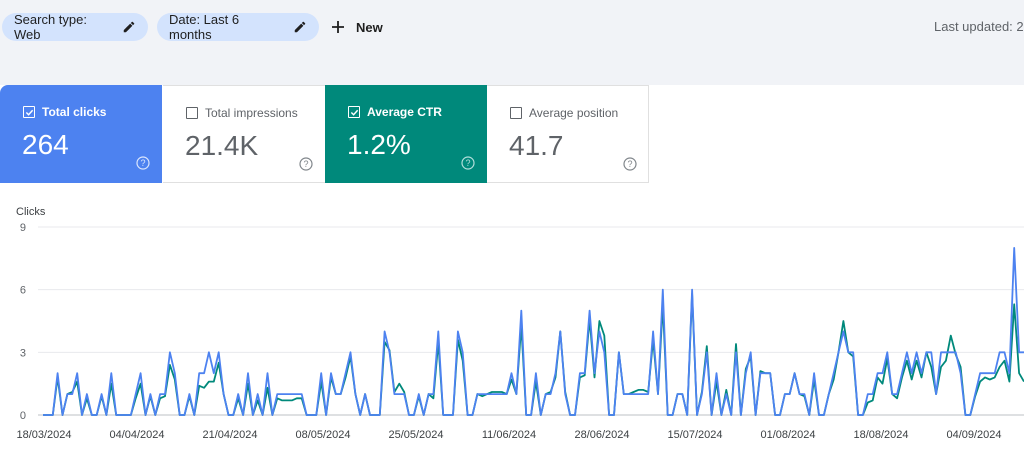 This screenshot has width=1024, height=453. Describe the element at coordinates (787, 435) in the screenshot. I see `x-tick-label: 01/08/2024` at that location.